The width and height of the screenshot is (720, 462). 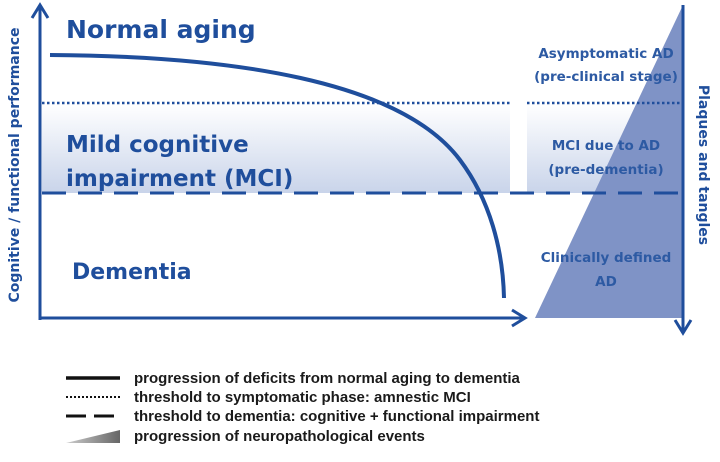 I want to click on y-axis, so click(x=40, y=161).